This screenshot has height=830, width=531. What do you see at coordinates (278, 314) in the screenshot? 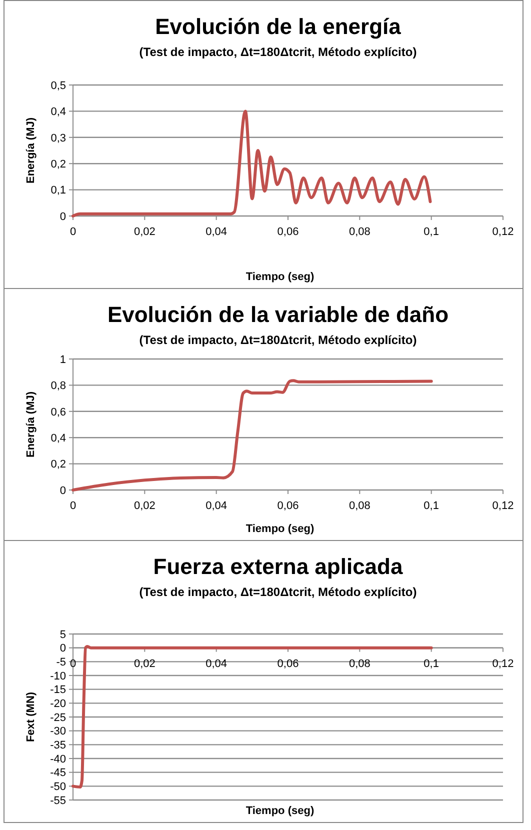
I see `chart-title: Evolución de la variable de daño` at bounding box center [278, 314].